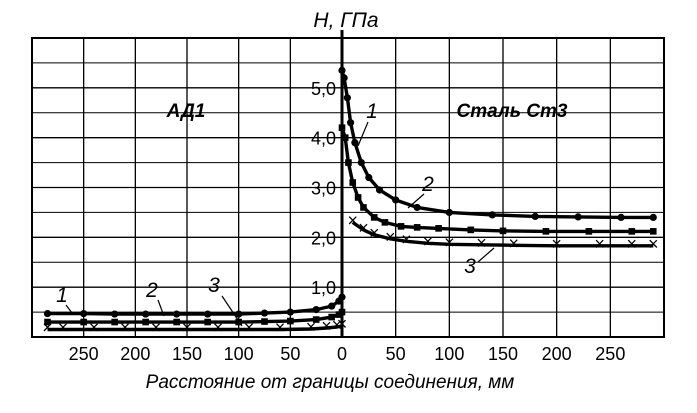  What do you see at coordinates (347, 354) in the screenshot?
I see `x-tick-labels: 250 200 150 100 50 0 50 100 150 200 250` at bounding box center [347, 354].